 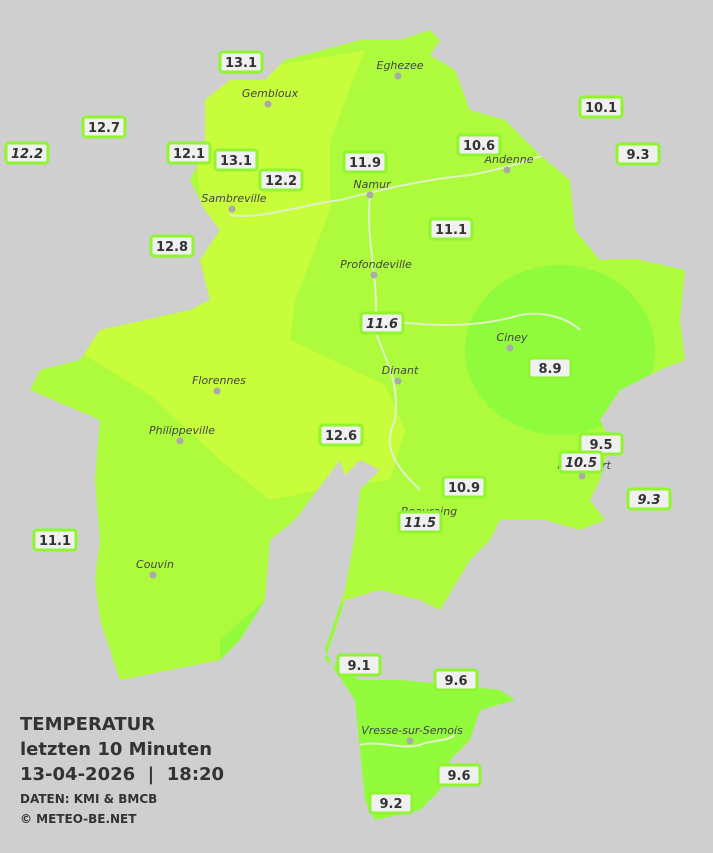 I want to click on legend-source: DATEN: KMI & BMCB, so click(x=88, y=799).